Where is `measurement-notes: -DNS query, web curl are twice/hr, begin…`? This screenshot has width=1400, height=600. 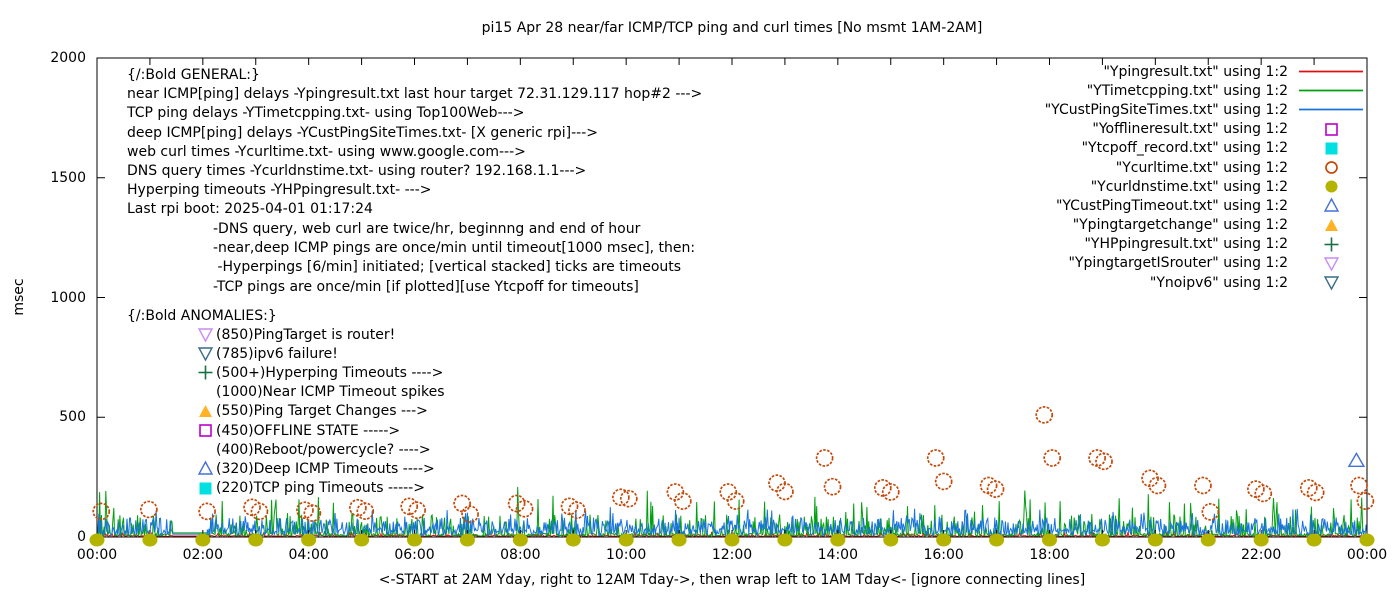 measurement-notes: -DNS query, web curl are twice/hr, begin… is located at coordinates (454, 258).